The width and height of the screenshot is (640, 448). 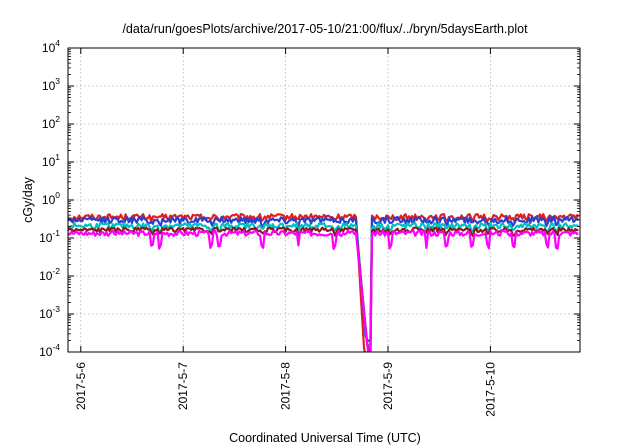 What do you see at coordinates (51, 84) in the screenshot?
I see `y-tick-label: 10³` at bounding box center [51, 84].